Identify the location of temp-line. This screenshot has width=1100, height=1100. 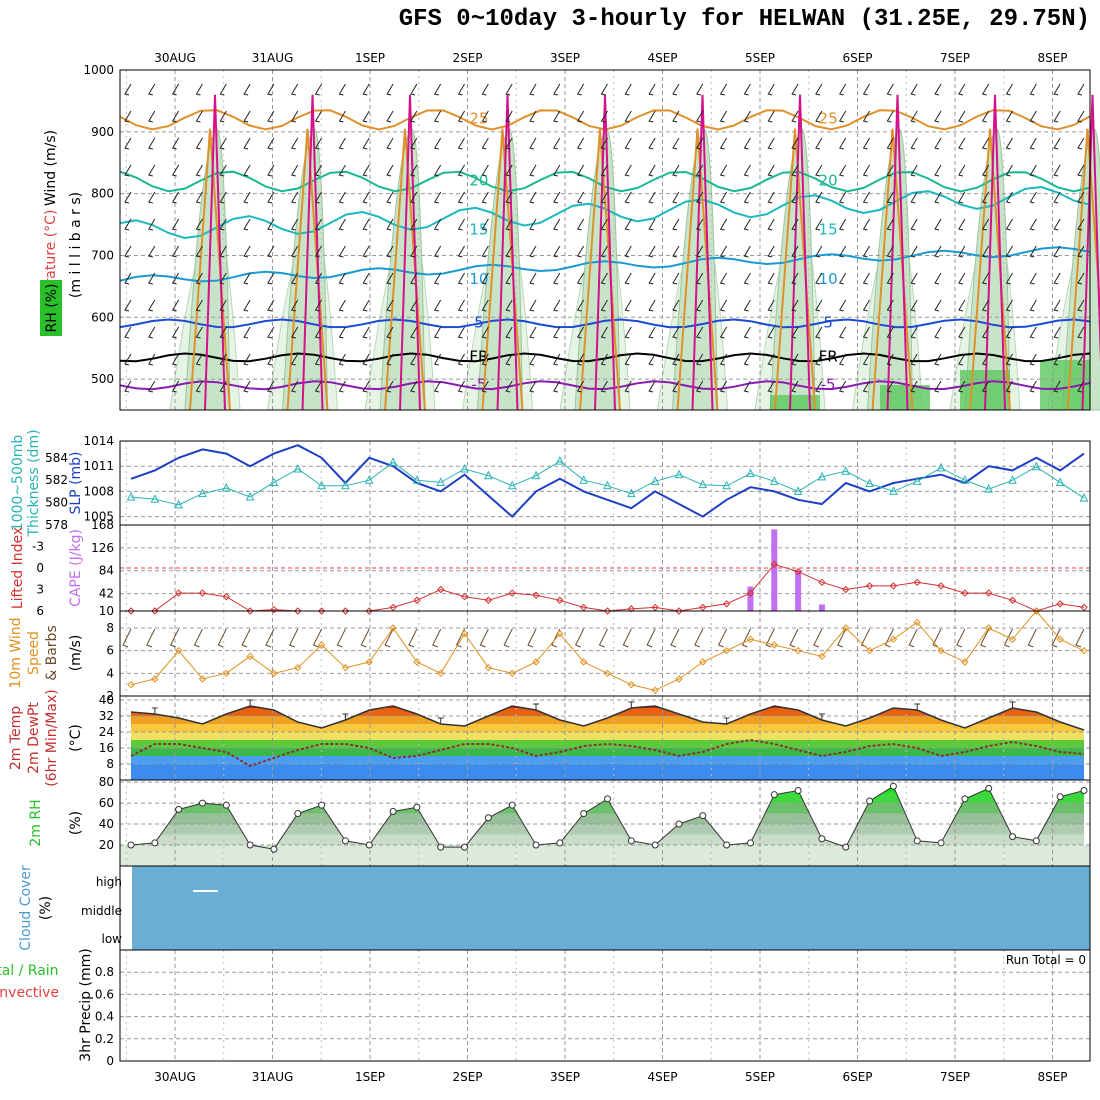
(607, 718).